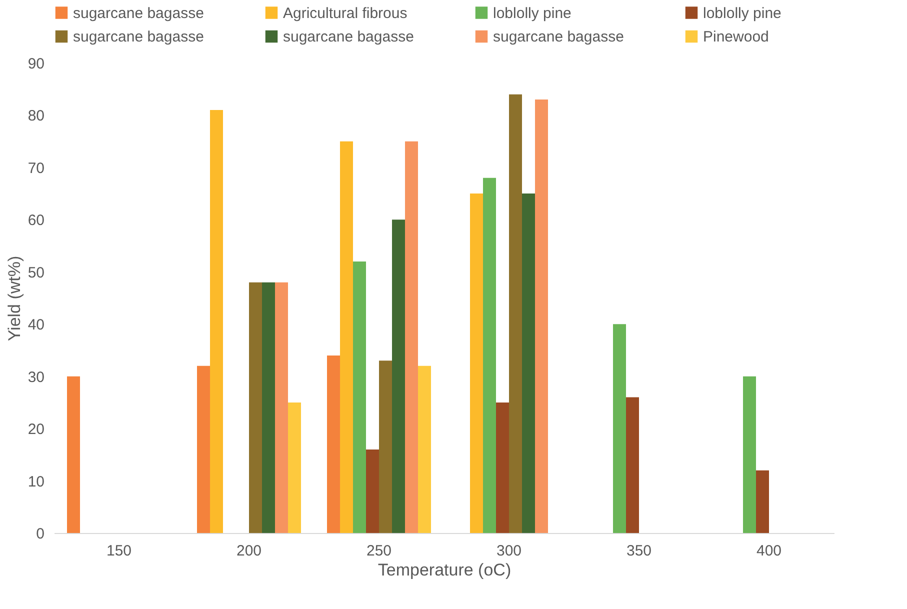 This screenshot has width=907, height=609. What do you see at coordinates (345, 13) in the screenshot?
I see `legend-label: Agricultural fibrous` at bounding box center [345, 13].